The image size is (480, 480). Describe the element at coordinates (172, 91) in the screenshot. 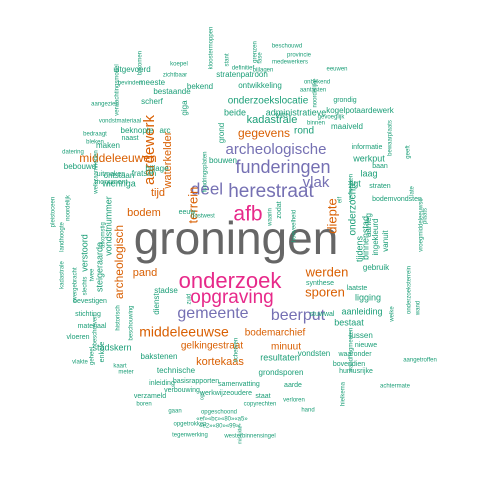

I see `word-64: bestaande` at that location.